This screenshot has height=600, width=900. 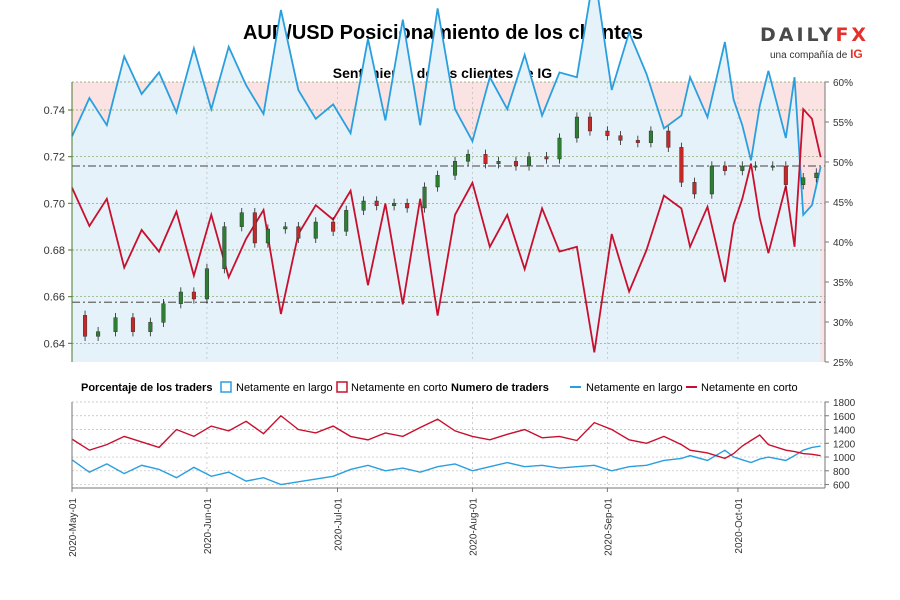 What do you see at coordinates (852, 35) in the screenshot?
I see `brand-fx: FX` at bounding box center [852, 35].